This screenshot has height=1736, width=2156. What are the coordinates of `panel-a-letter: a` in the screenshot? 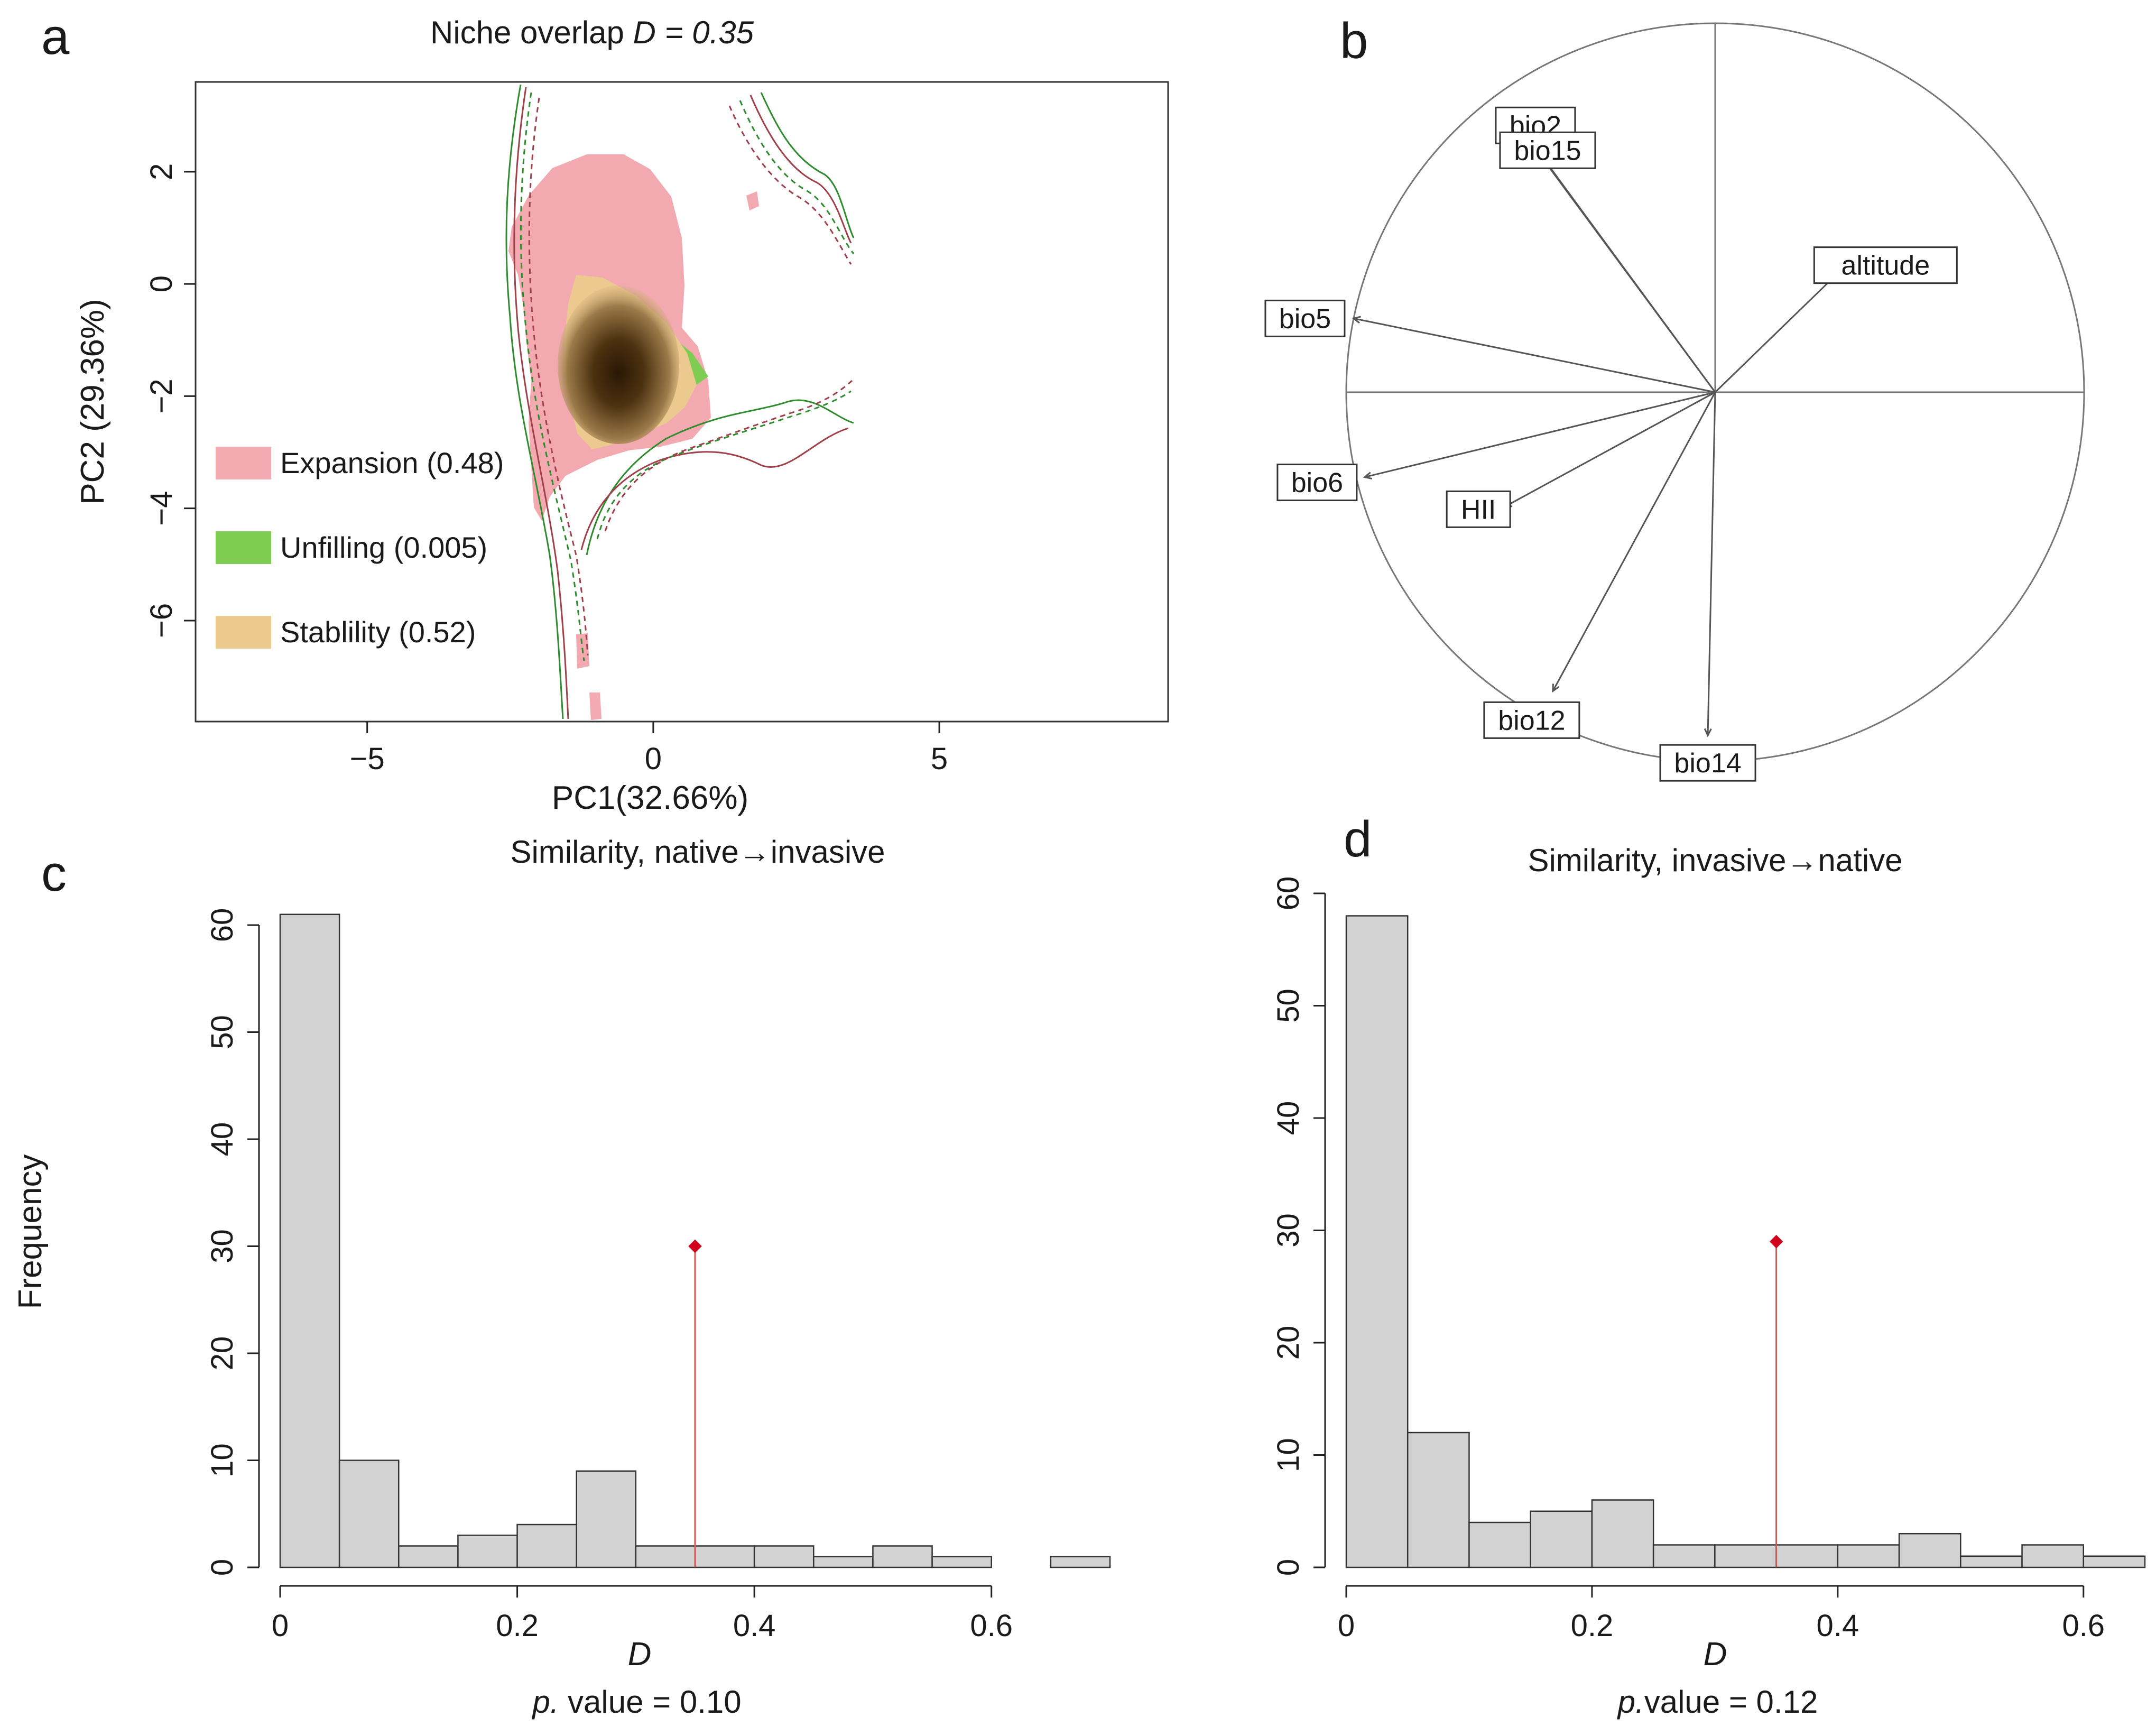 It's located at (56, 37).